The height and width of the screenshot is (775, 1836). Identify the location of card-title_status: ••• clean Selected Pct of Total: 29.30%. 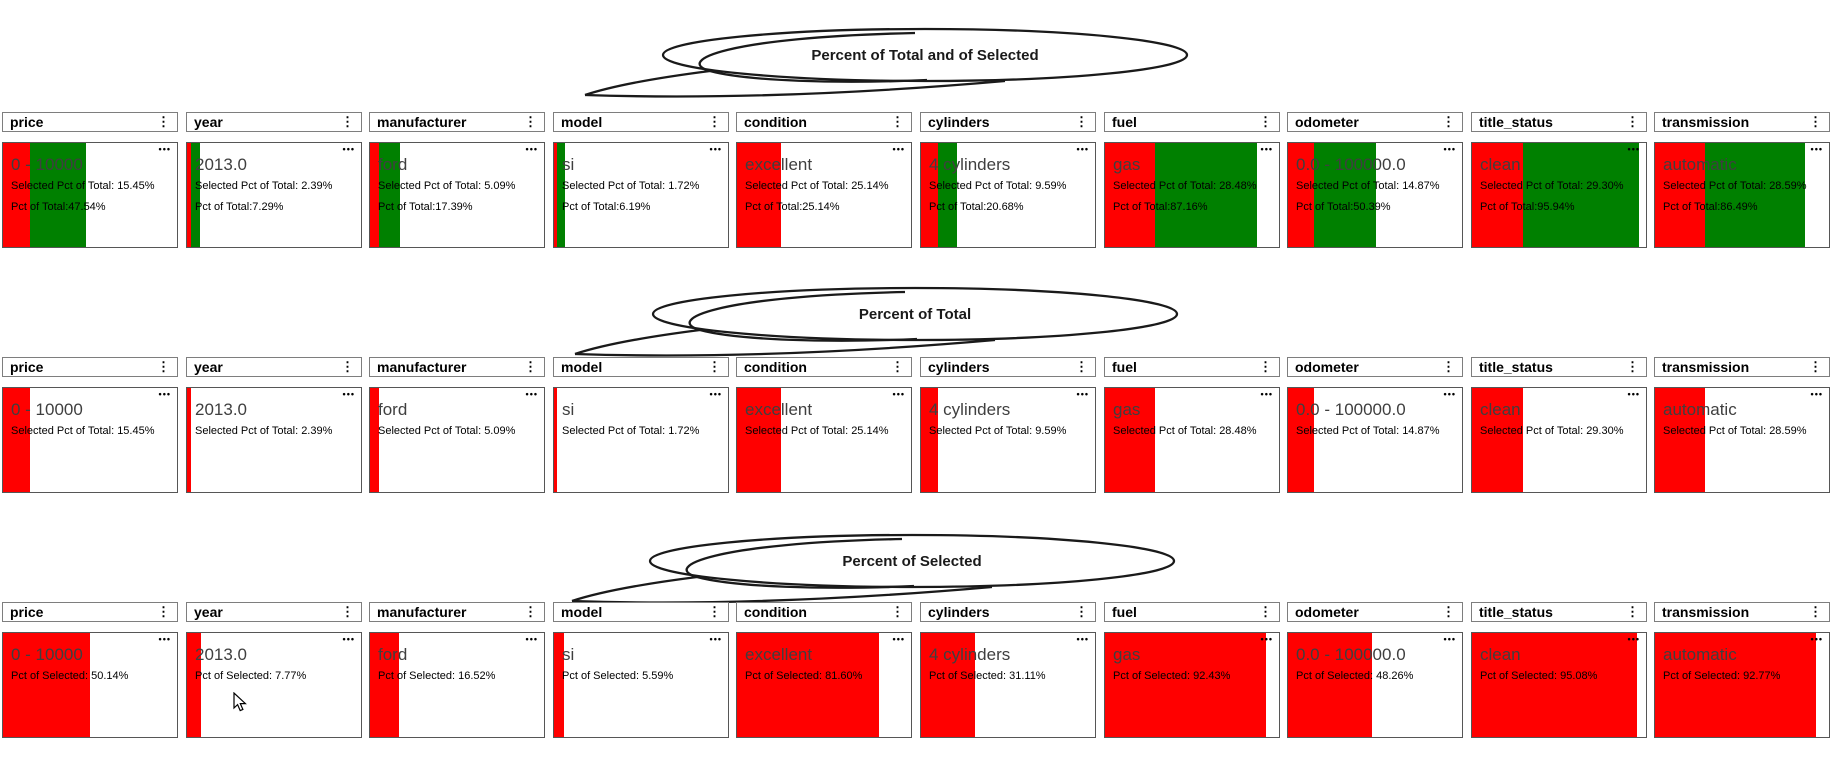
(1559, 440).